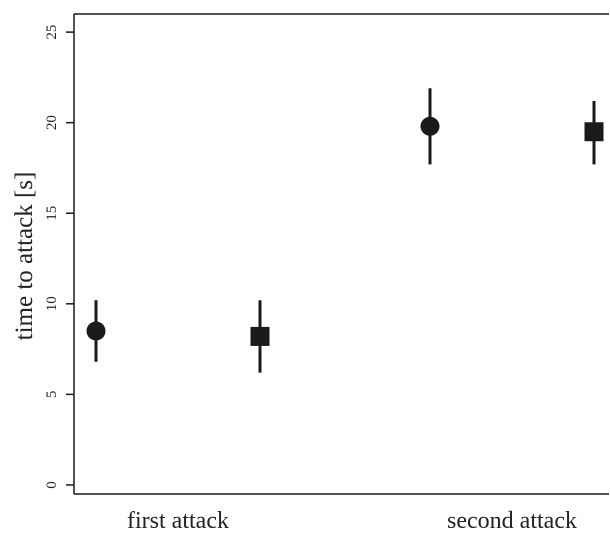  I want to click on y-axis-label: time to attack [s], so click(24, 256).